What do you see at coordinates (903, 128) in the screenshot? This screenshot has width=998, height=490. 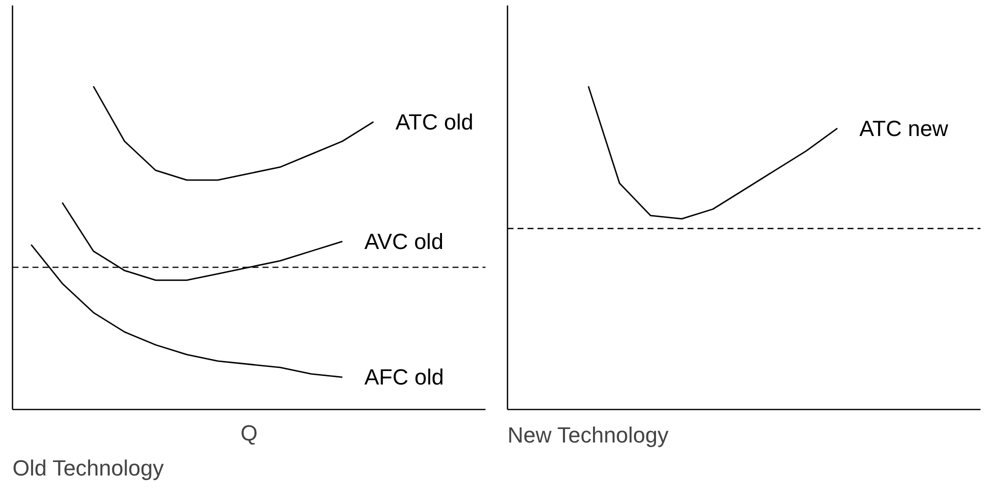 I see `series-label: ATC new` at bounding box center [903, 128].